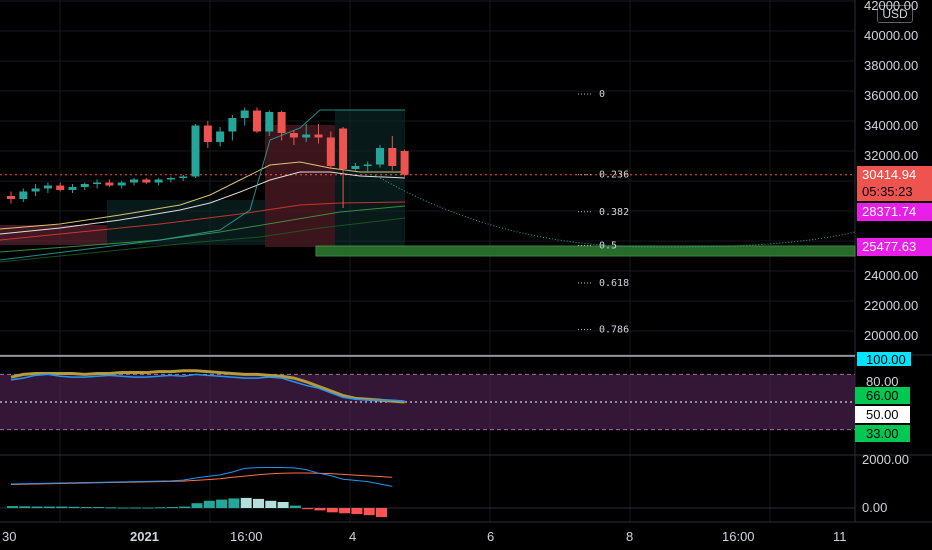  I want to click on rsi-badge-1: 50.00, so click(882, 414).